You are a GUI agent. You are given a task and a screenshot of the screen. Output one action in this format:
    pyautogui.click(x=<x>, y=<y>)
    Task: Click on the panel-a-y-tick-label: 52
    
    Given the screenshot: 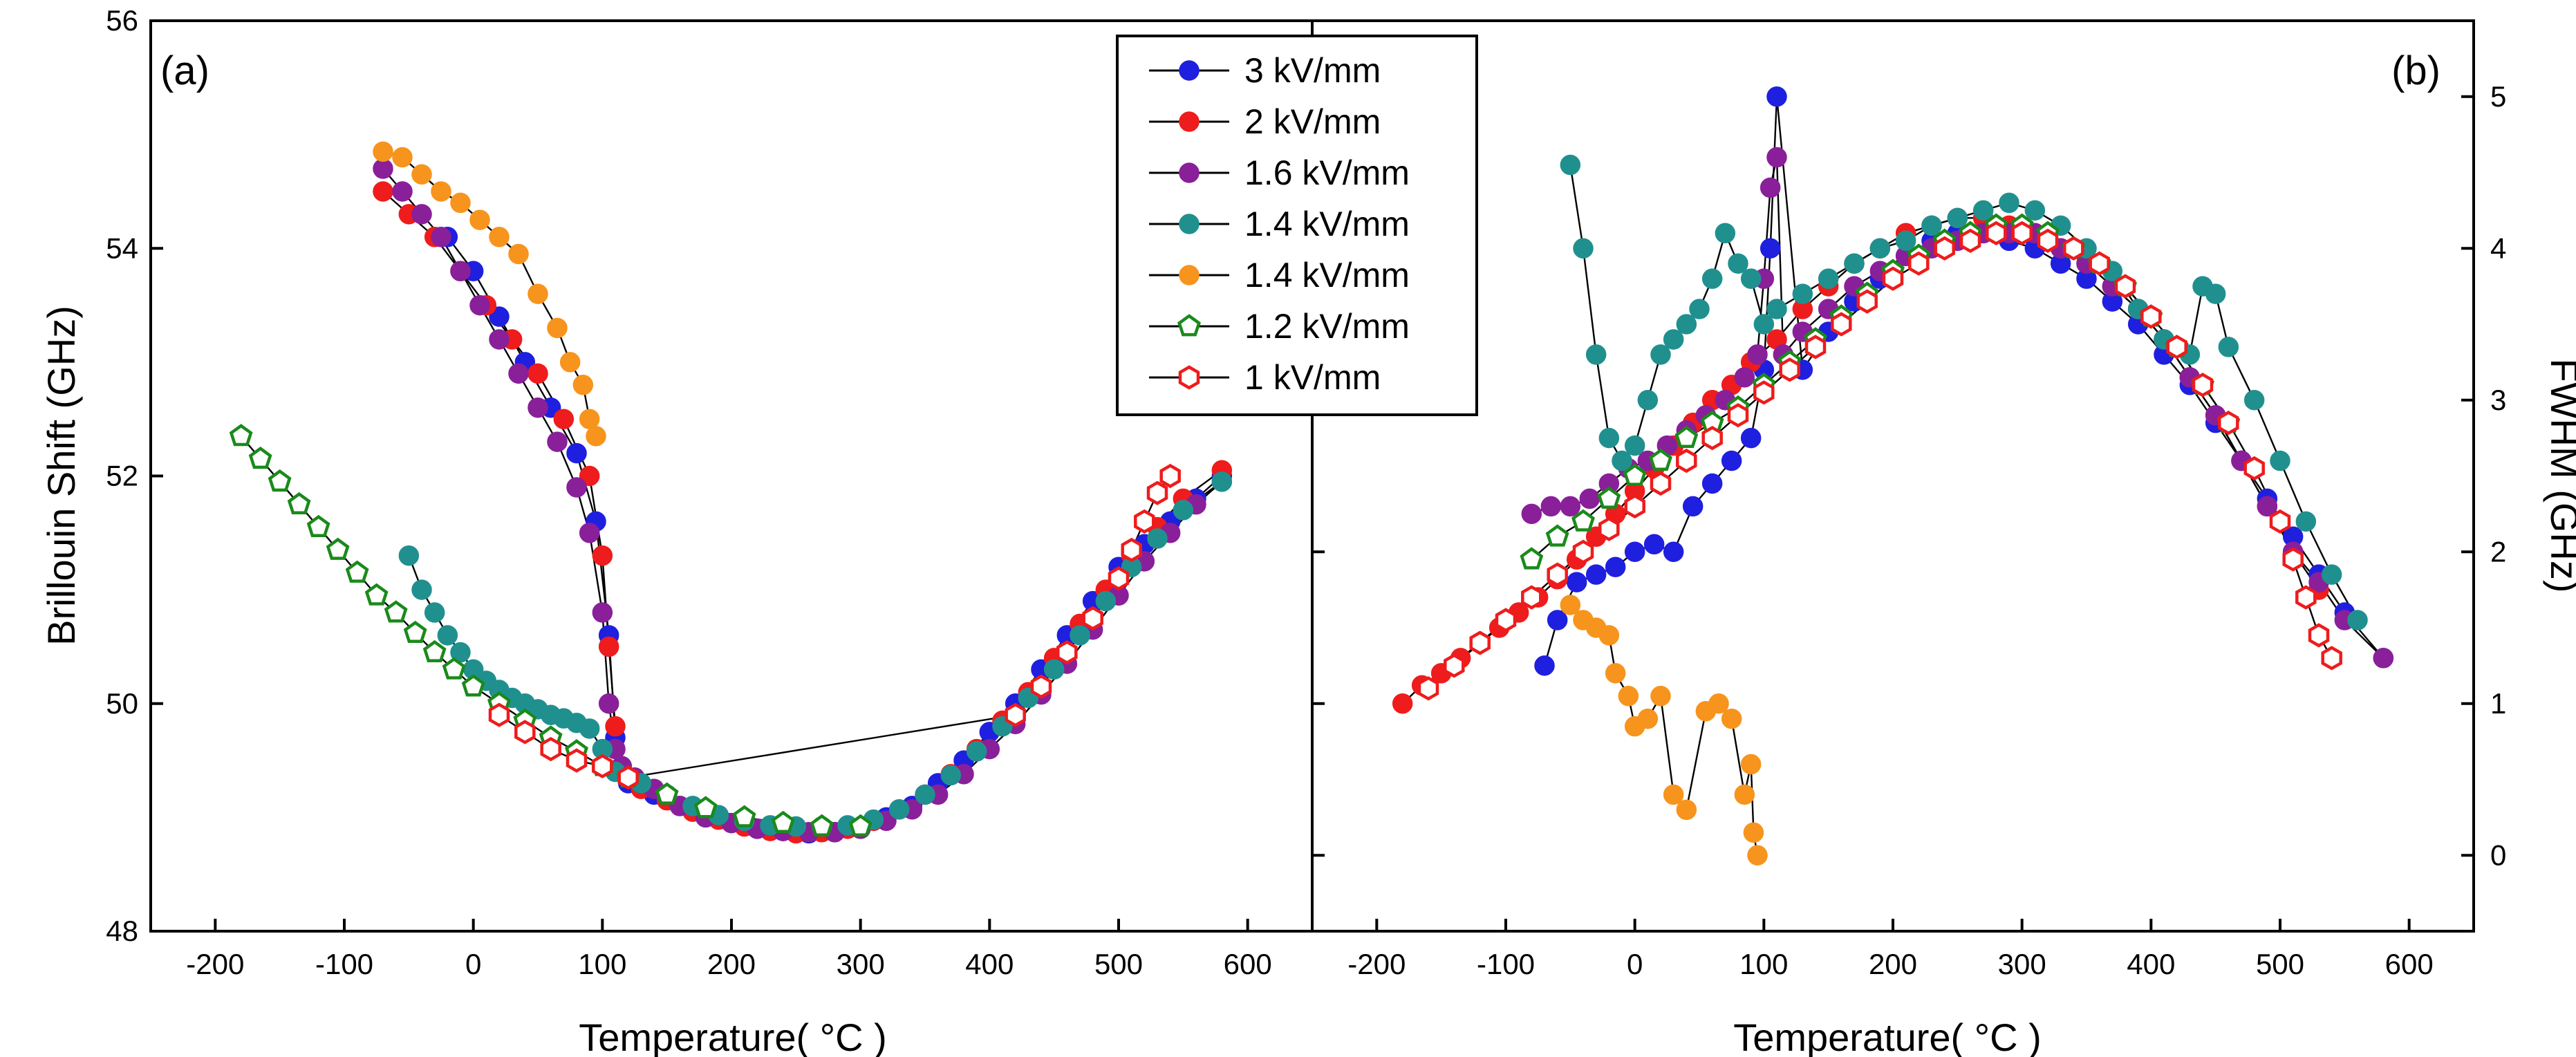 What is the action you would take?
    pyautogui.click(x=122, y=476)
    